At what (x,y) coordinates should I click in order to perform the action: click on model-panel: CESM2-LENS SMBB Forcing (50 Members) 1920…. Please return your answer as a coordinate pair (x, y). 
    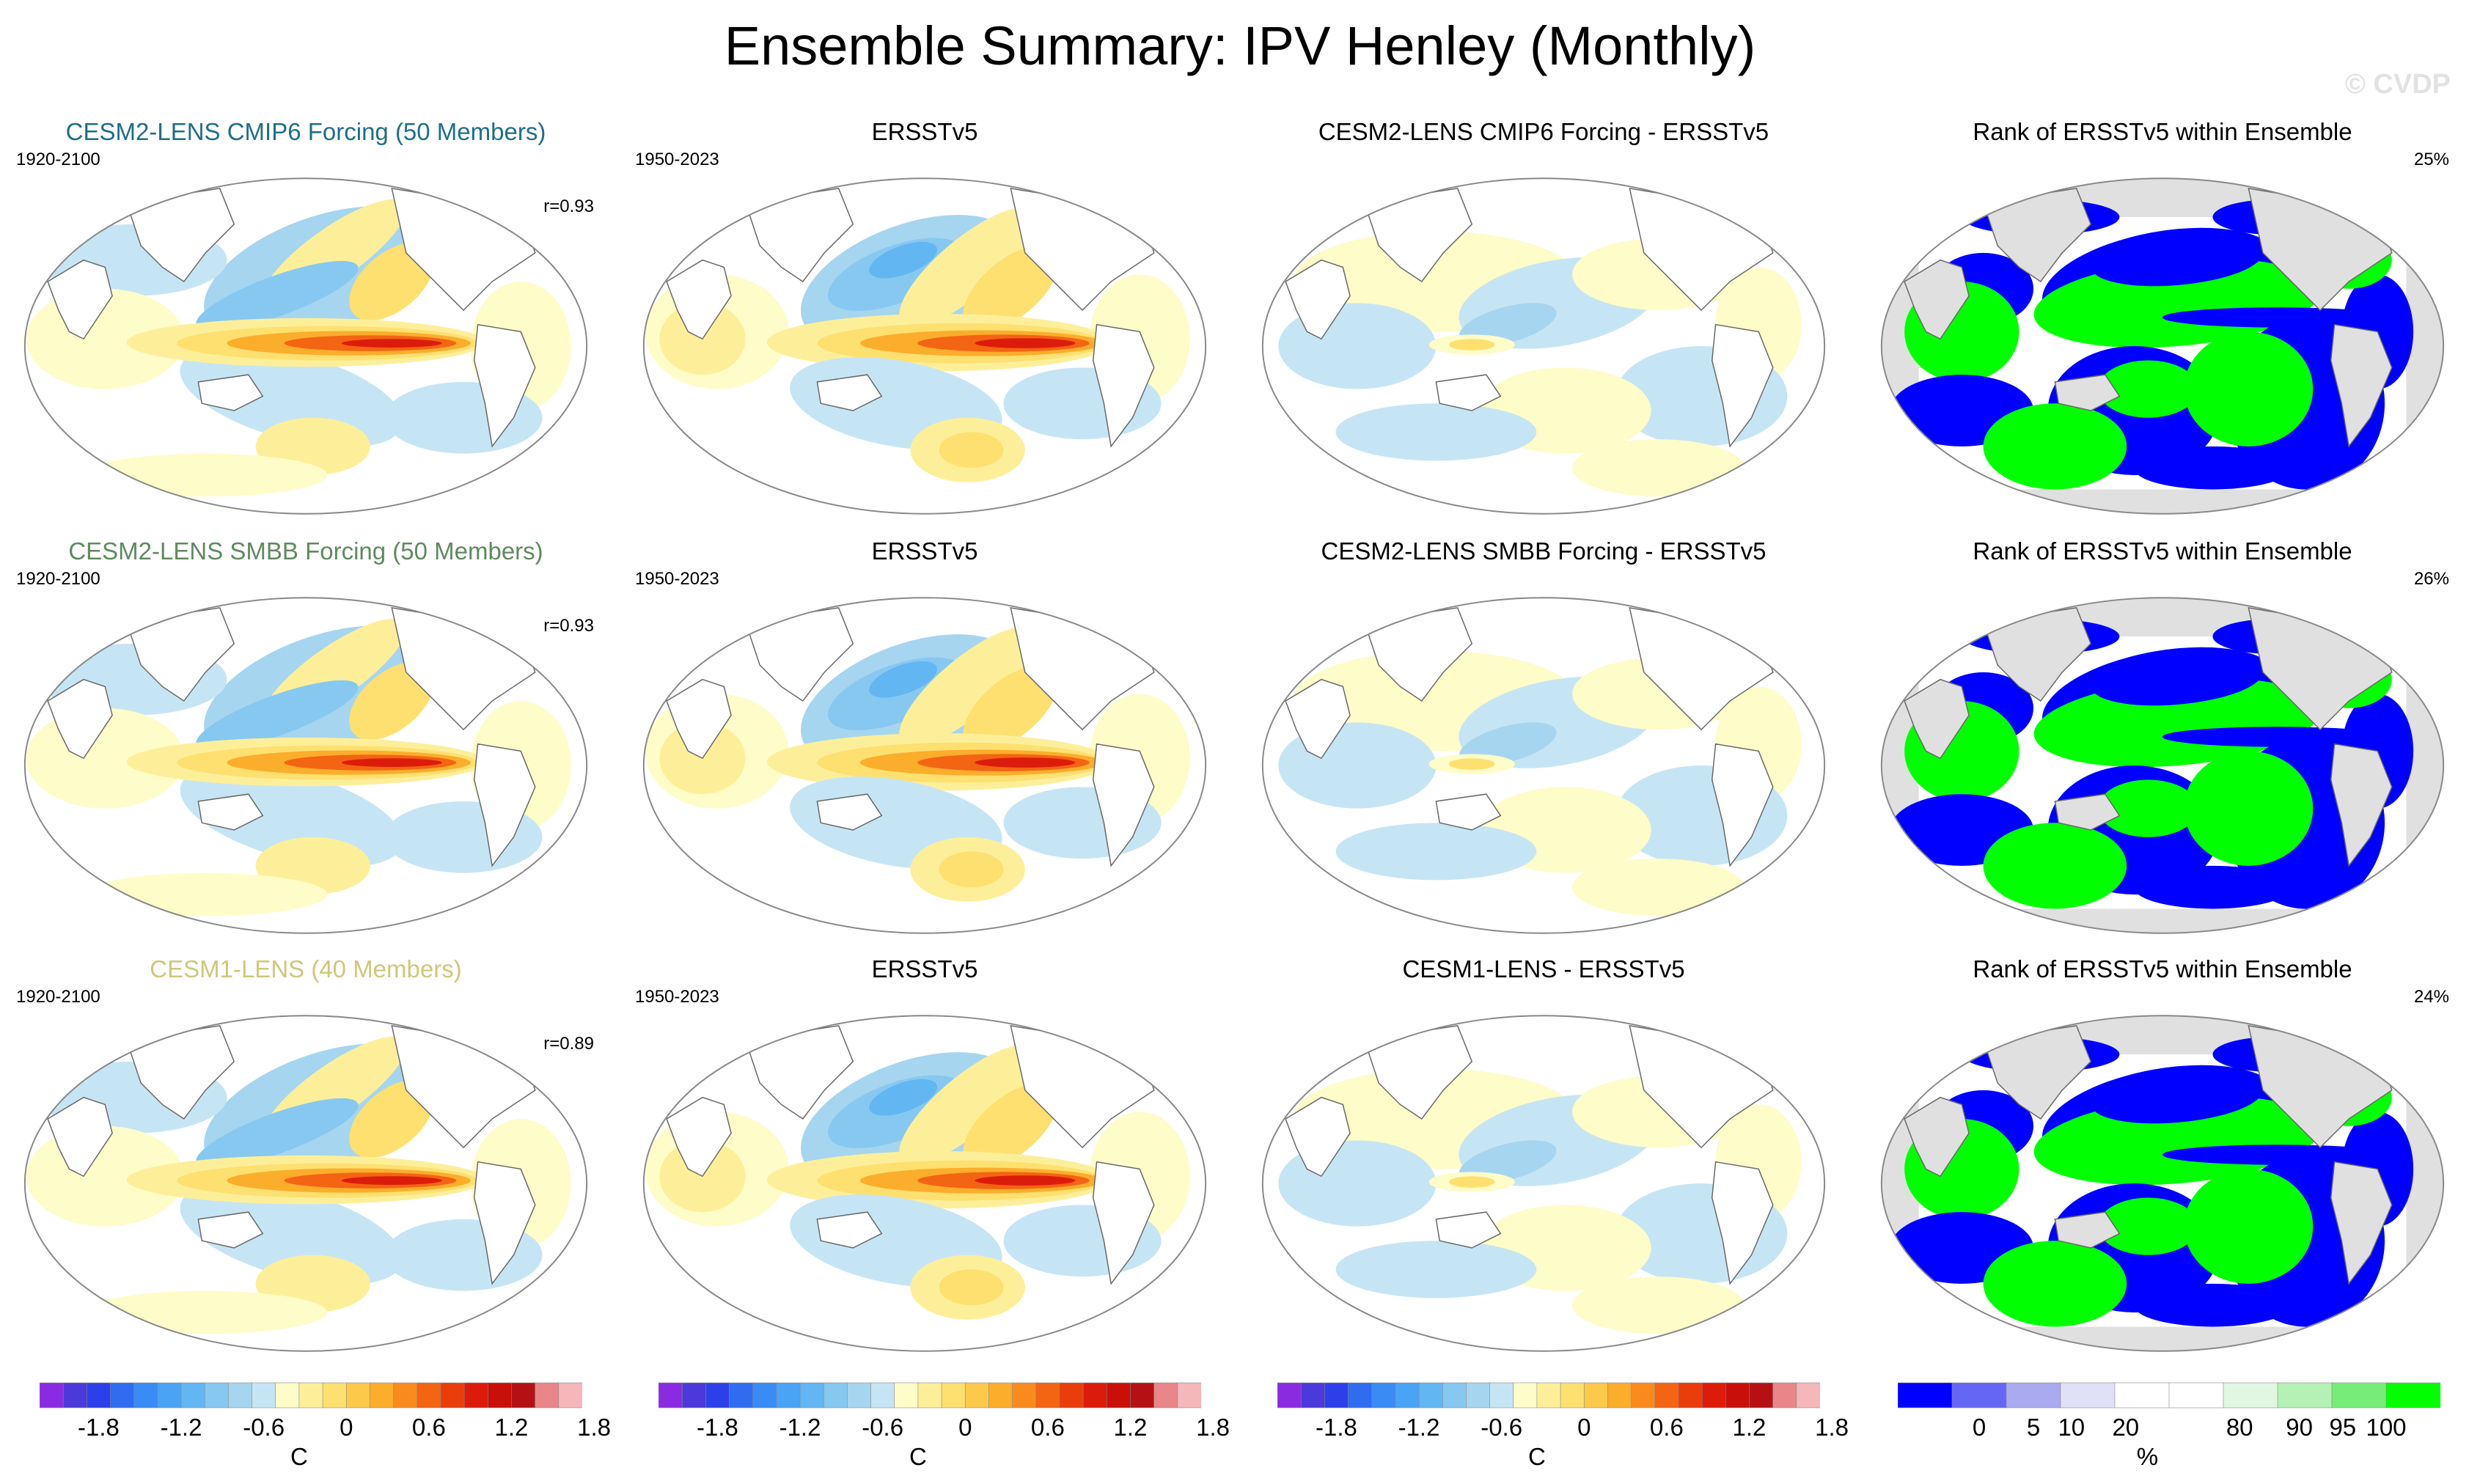
    Looking at the image, I should click on (305, 742).